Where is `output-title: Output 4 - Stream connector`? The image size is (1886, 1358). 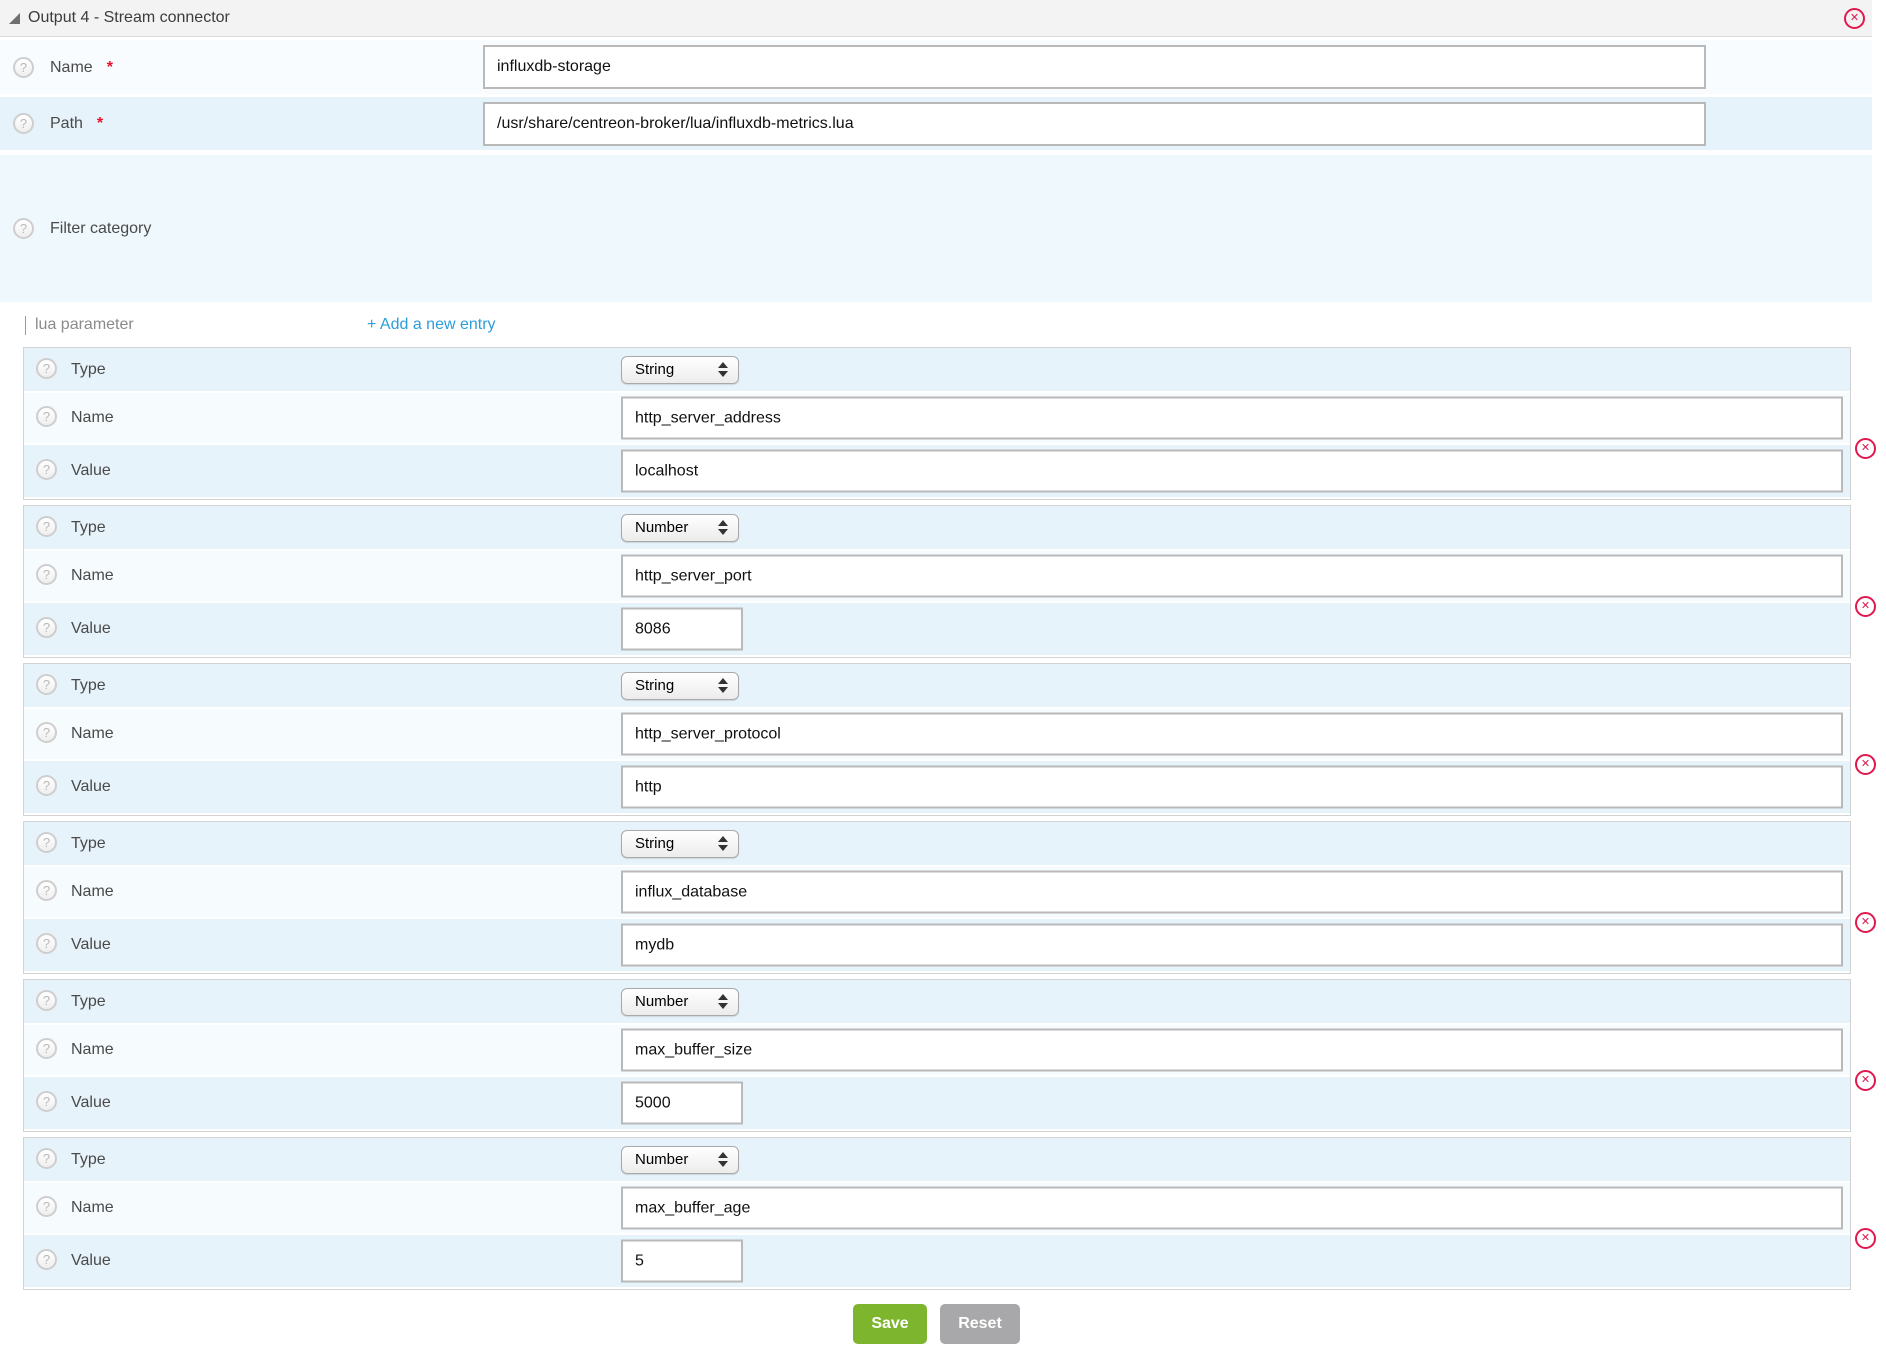
output-title: Output 4 - Stream connector is located at coordinates (129, 17).